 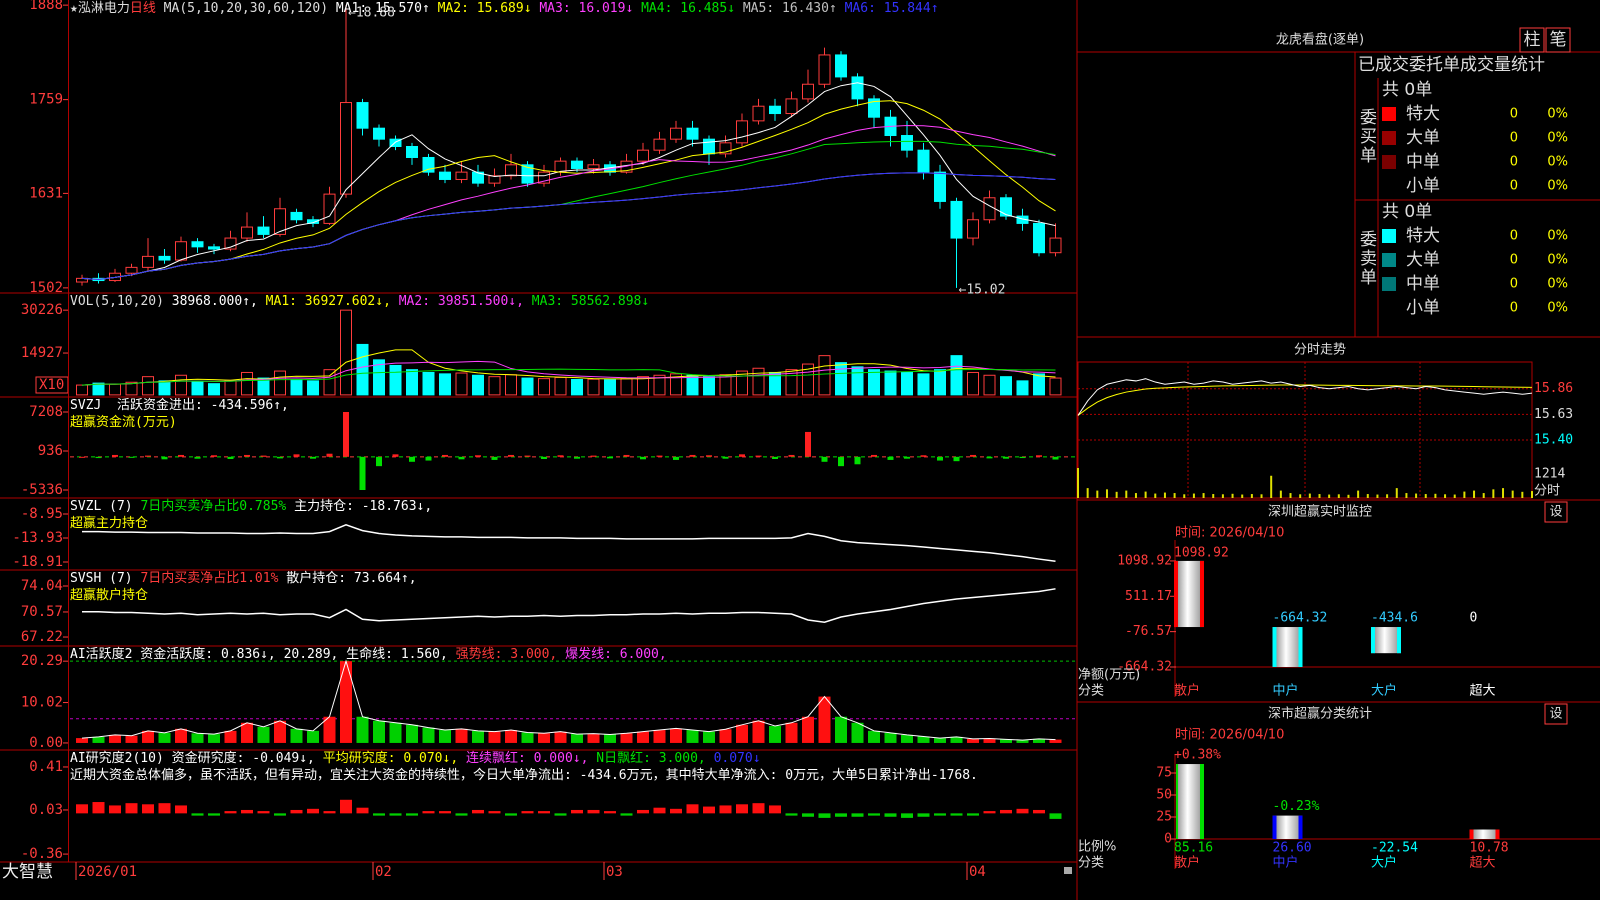 I want to click on legend-item: MA(5,10,20,30,60,120), so click(x=246, y=8).